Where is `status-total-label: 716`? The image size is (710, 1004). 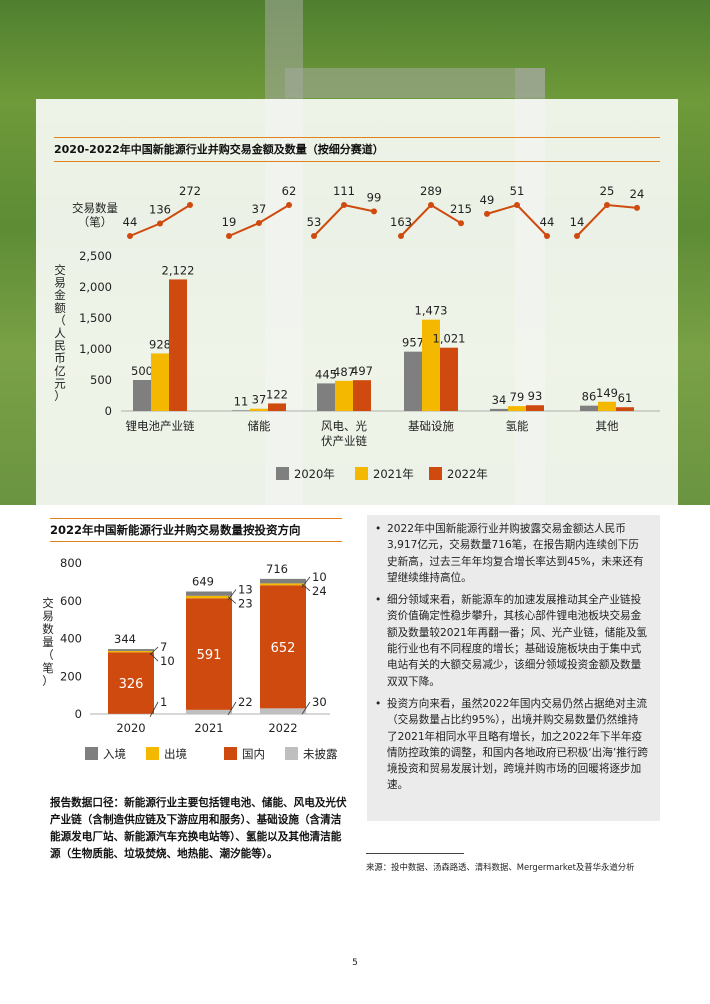
status-total-label: 716 is located at coordinates (277, 569).